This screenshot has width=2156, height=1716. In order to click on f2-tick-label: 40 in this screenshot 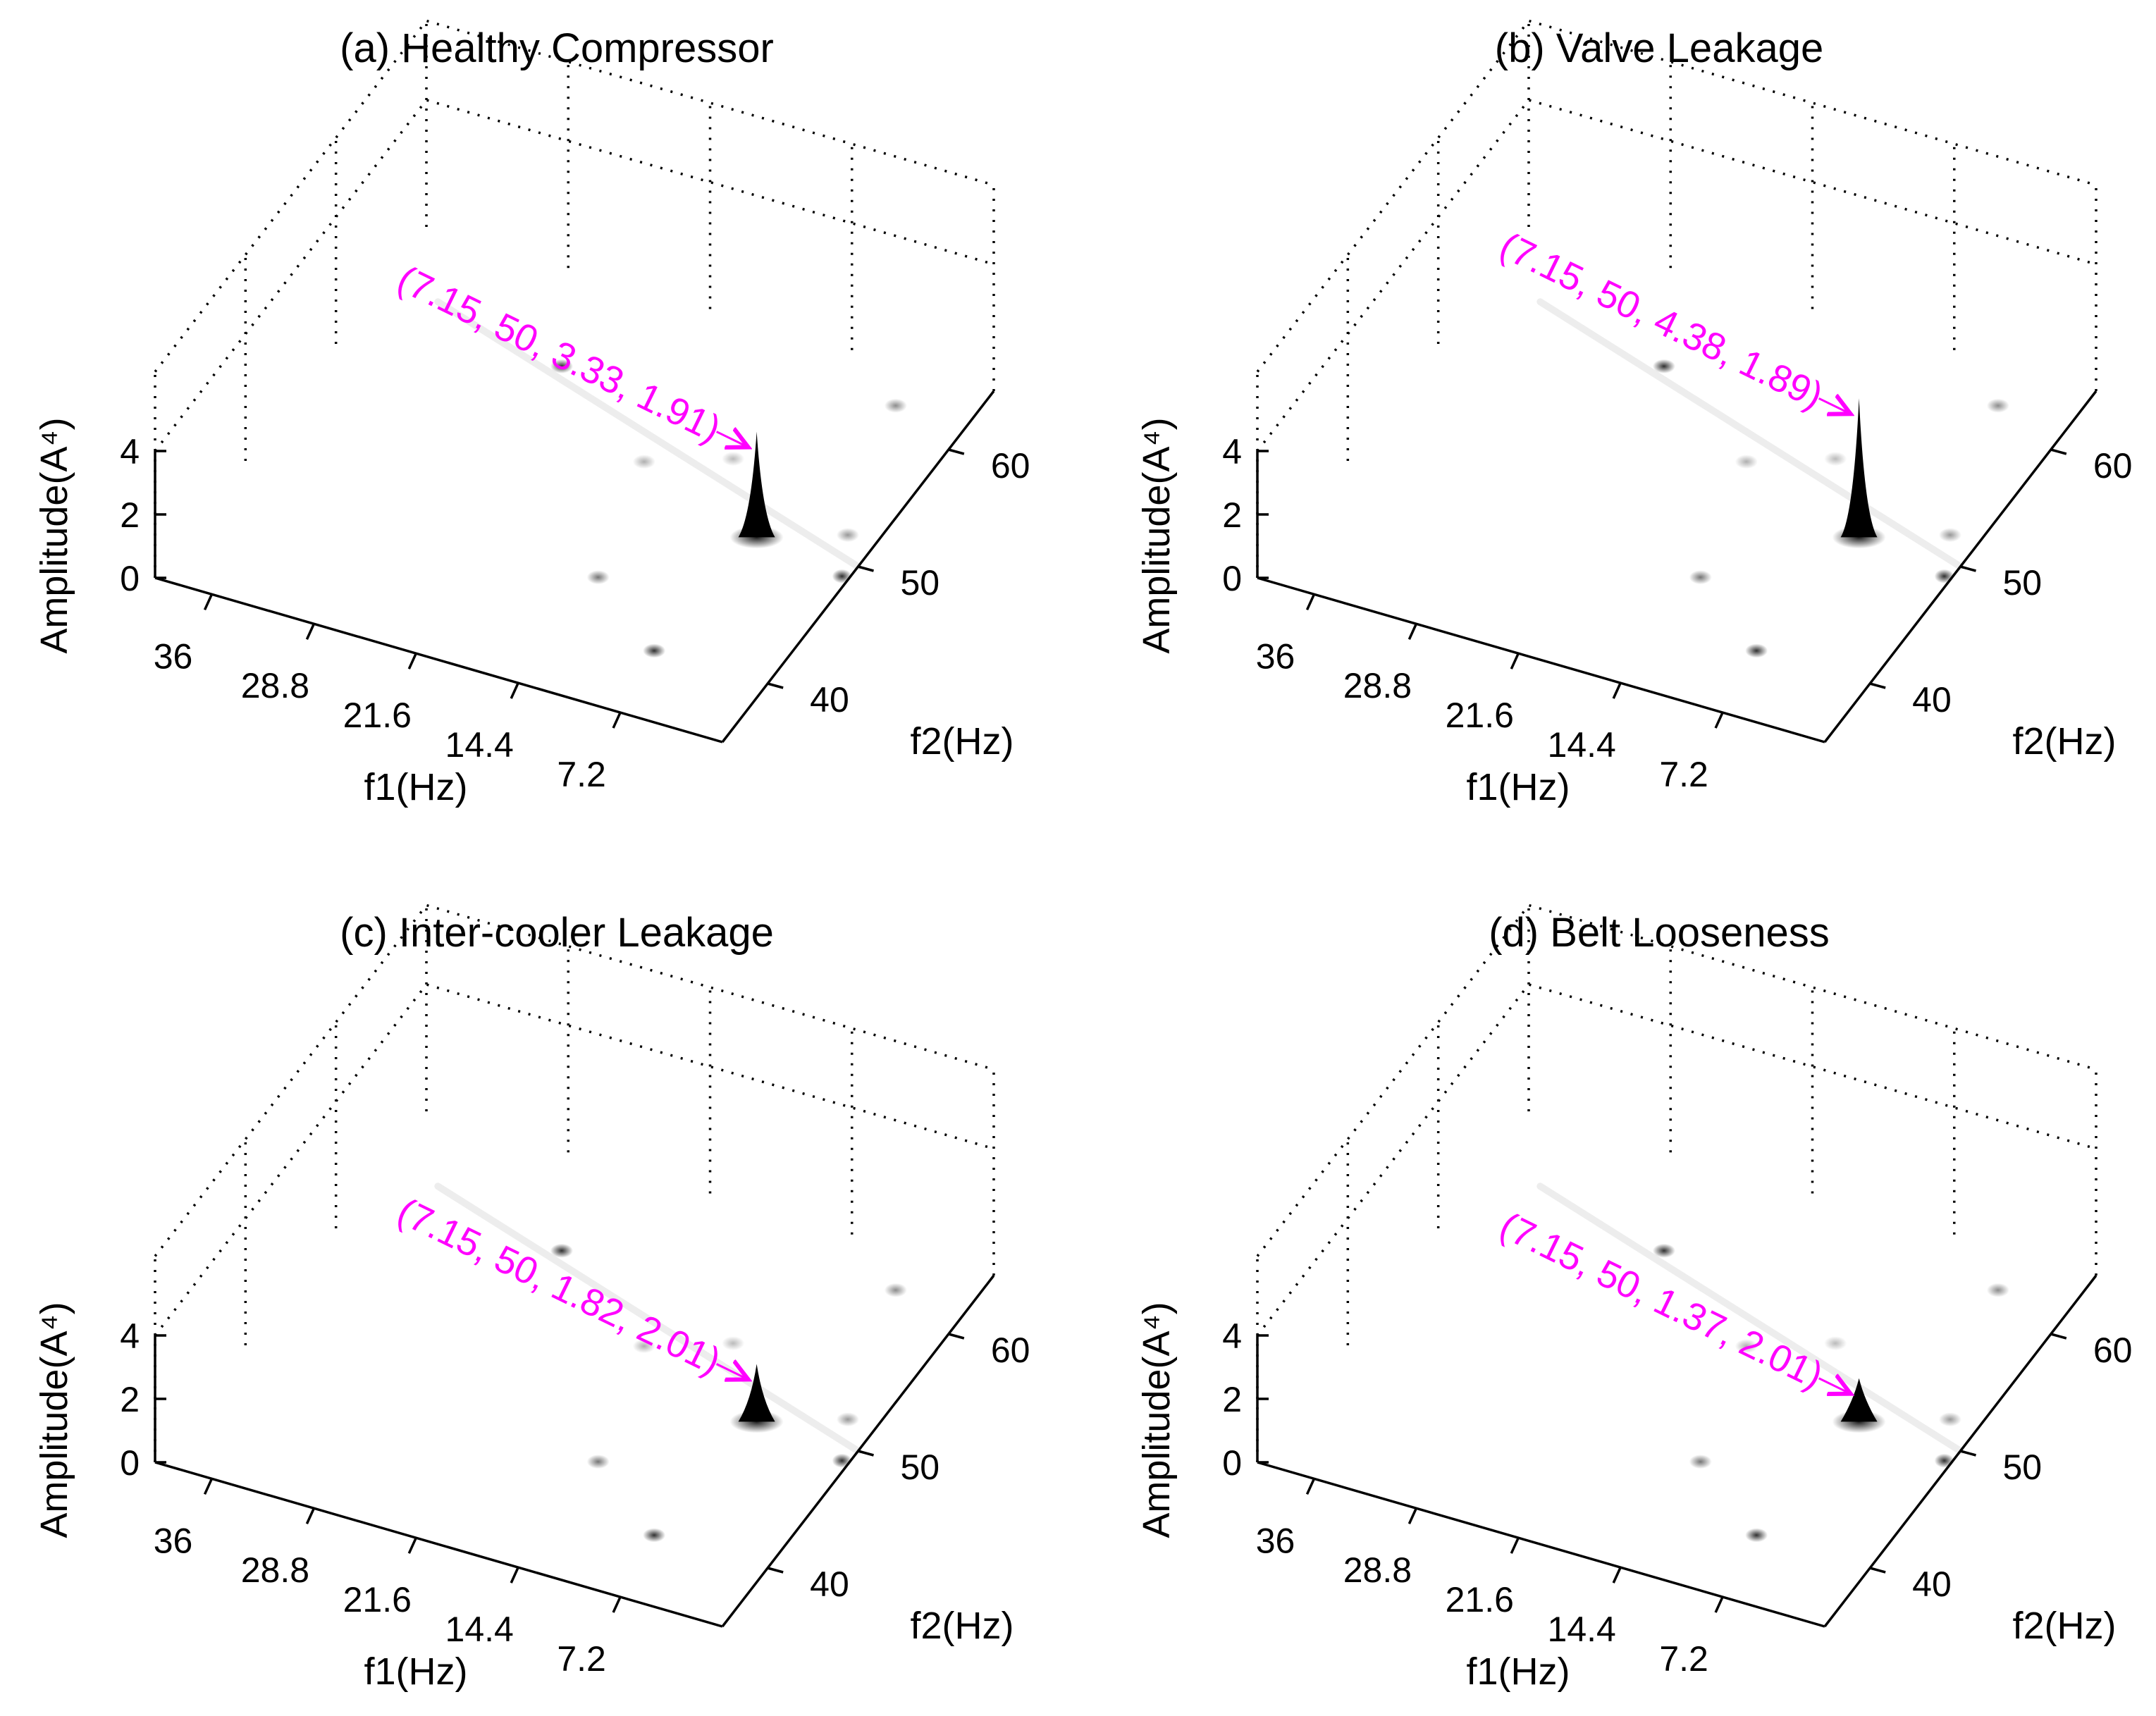, I will do `click(1932, 1584)`.